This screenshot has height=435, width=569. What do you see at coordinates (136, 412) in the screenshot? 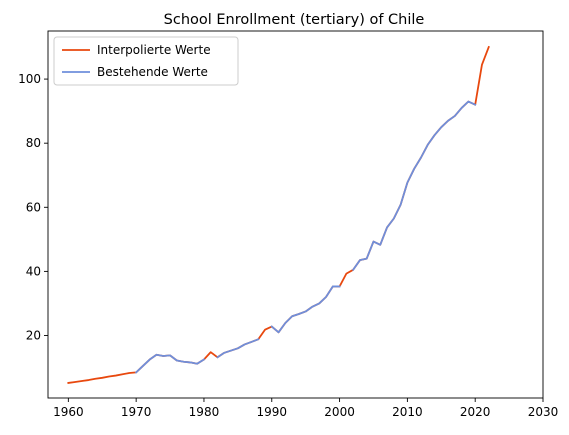
I see `x-tick-label: 1970` at bounding box center [136, 412].